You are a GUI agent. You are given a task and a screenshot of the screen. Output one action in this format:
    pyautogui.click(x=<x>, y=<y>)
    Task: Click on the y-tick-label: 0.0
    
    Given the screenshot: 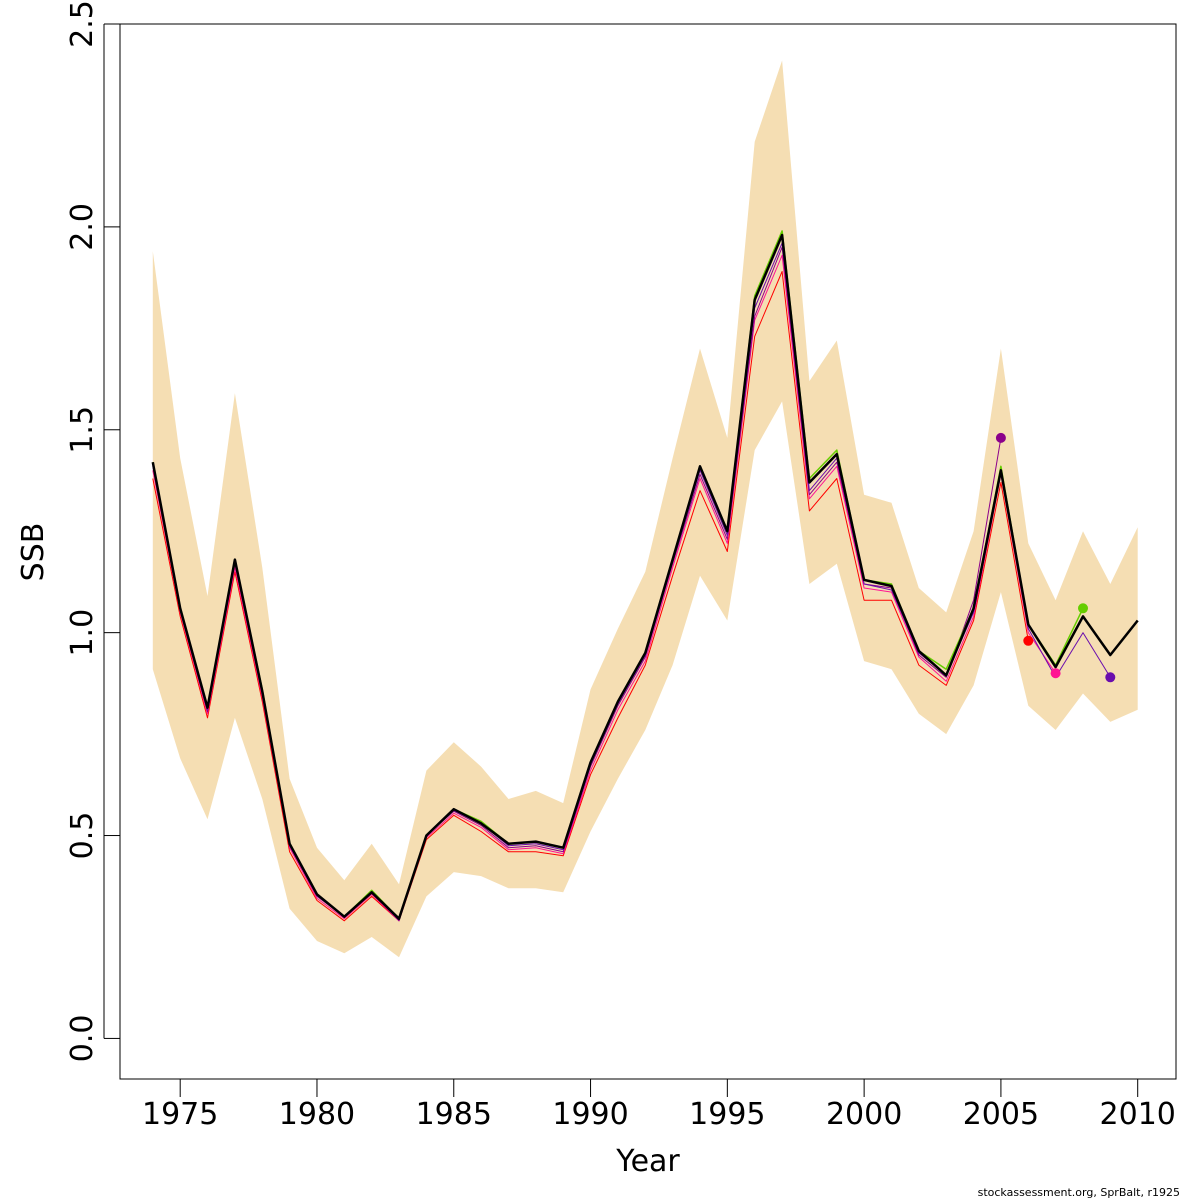 What is the action you would take?
    pyautogui.click(x=82, y=1039)
    